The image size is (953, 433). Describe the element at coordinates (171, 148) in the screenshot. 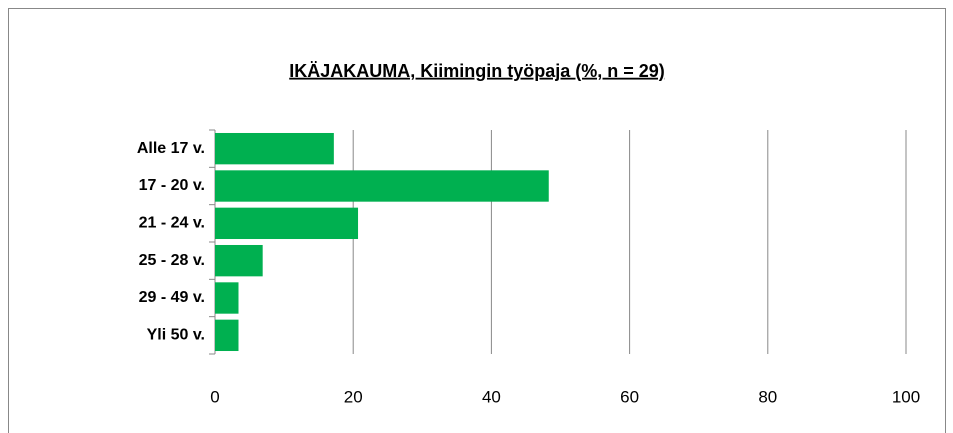

I see `y-tick-label: Alle 17 v.` at that location.